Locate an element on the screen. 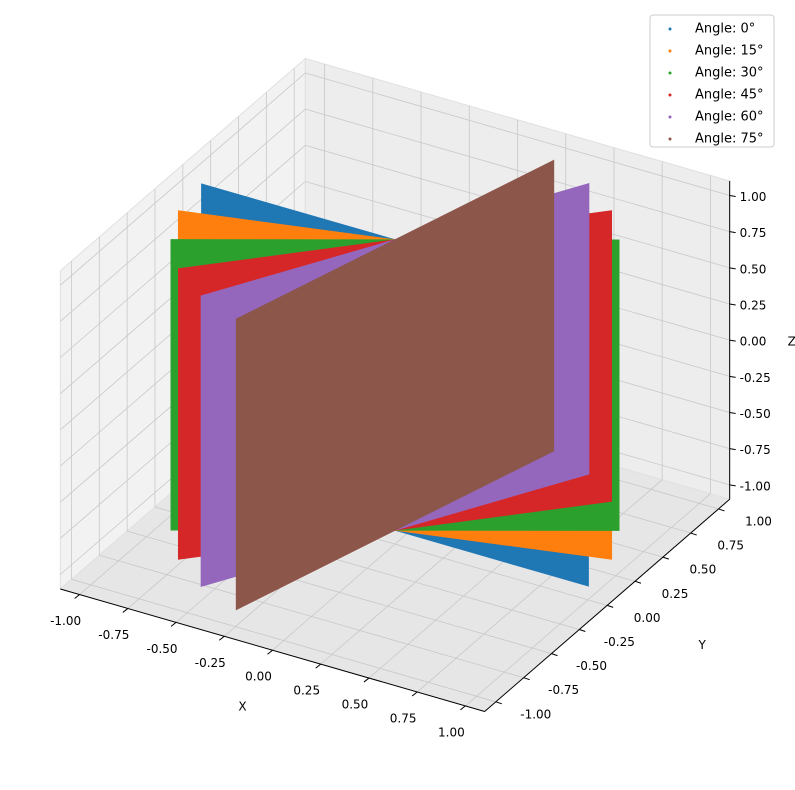 This screenshot has height=790, width=795. x-tick-label: 0.25 is located at coordinates (306, 691).